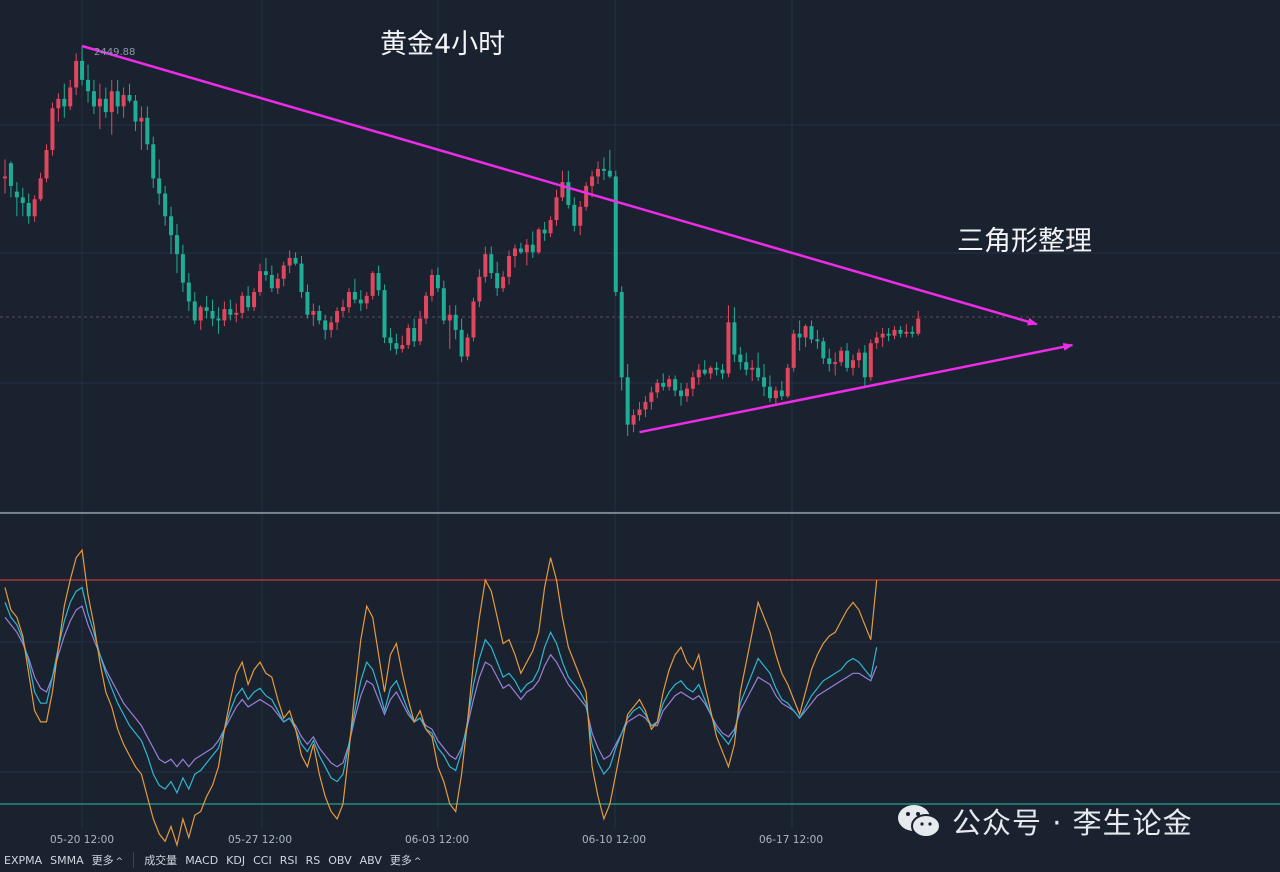 This screenshot has height=872, width=1280. What do you see at coordinates (161, 860) in the screenshot?
I see `toolbar-item-volume: 成交量` at bounding box center [161, 860].